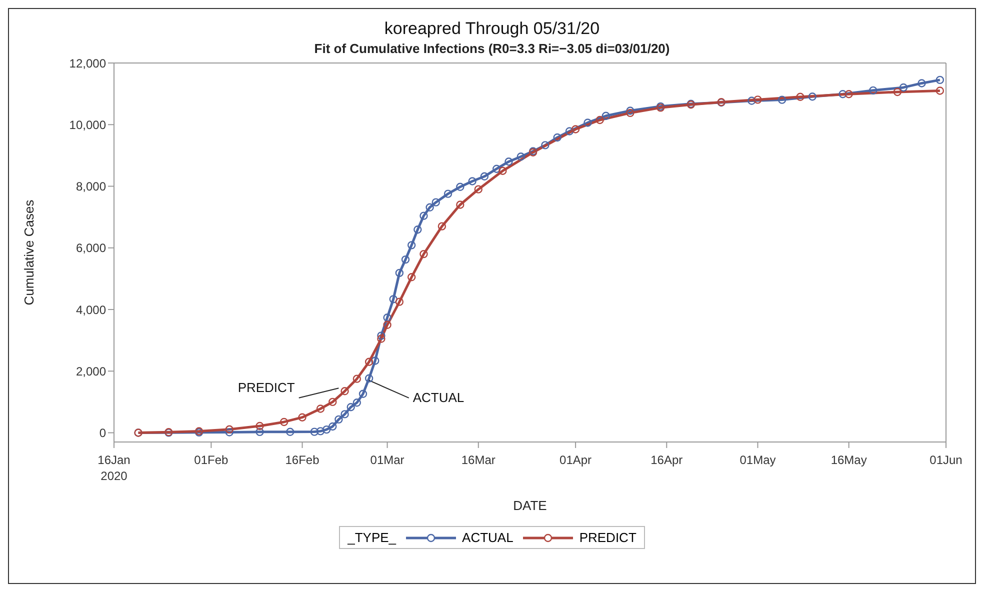 The image size is (984, 592). I want to click on y-tick-label: 8,000, so click(91, 187).